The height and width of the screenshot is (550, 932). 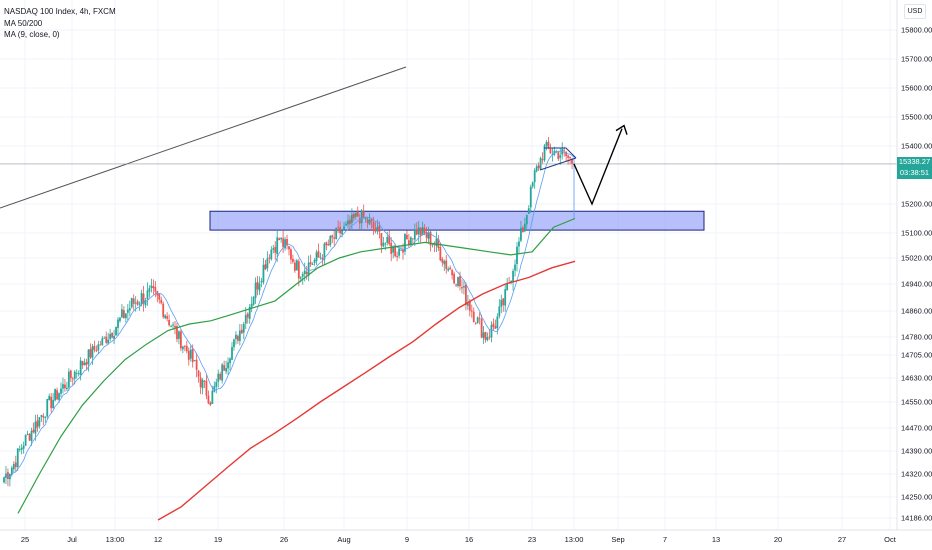 What do you see at coordinates (916, 204) in the screenshot?
I see `price-tick-label: 15200.00` at bounding box center [916, 204].